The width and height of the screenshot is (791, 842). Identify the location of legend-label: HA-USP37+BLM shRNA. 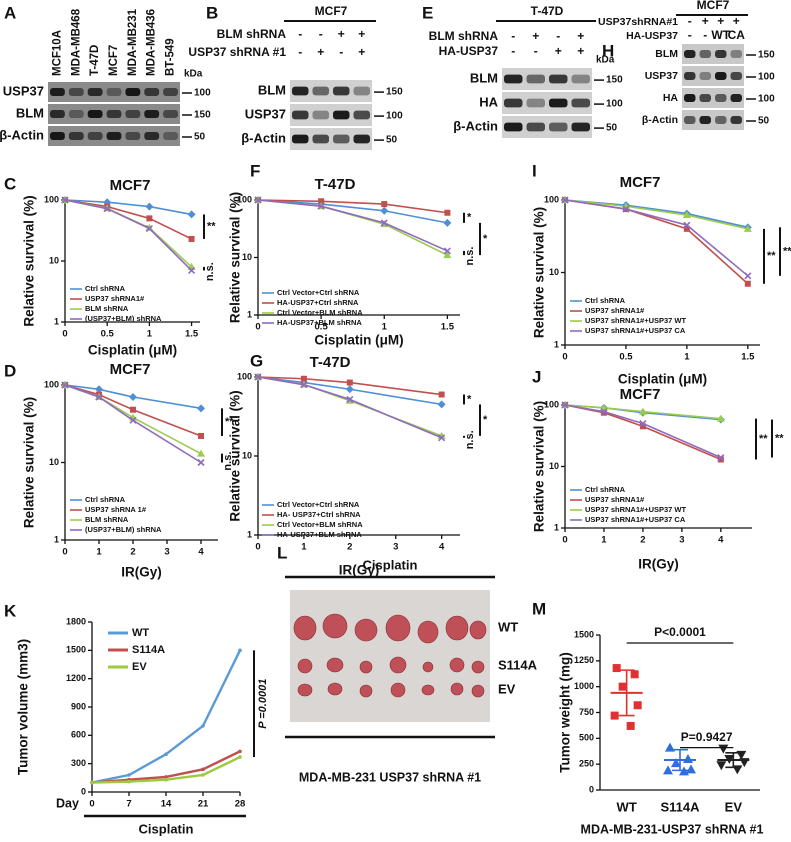
(319, 322).